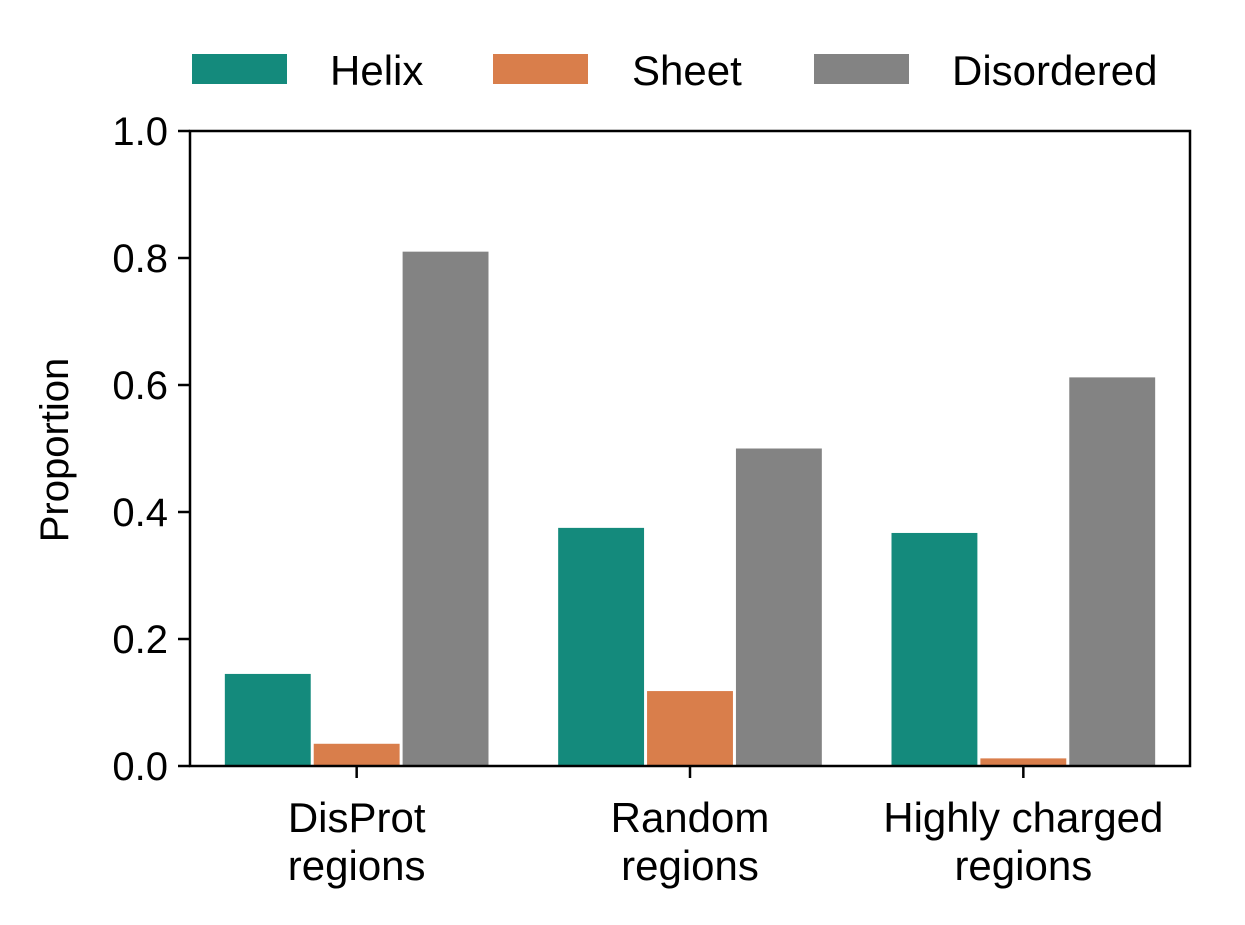 The width and height of the screenshot is (1245, 925). Describe the element at coordinates (55, 450) in the screenshot. I see `y-axis-label: Proportion` at that location.